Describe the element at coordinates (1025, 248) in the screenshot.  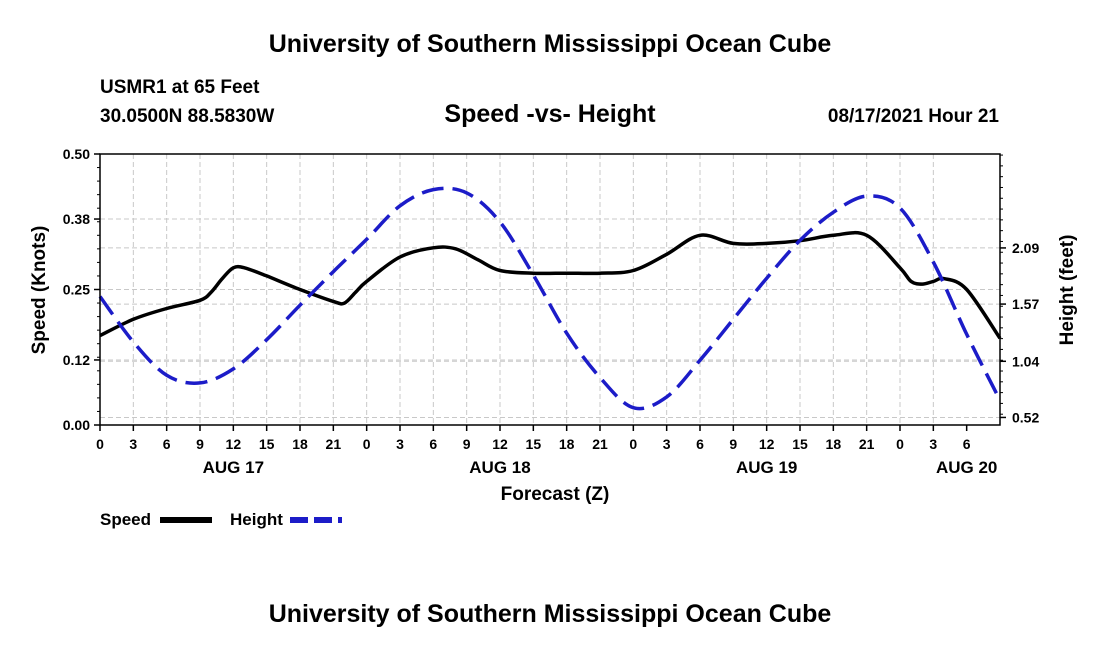
I see `y2-tick-label: 2.09` at that location.